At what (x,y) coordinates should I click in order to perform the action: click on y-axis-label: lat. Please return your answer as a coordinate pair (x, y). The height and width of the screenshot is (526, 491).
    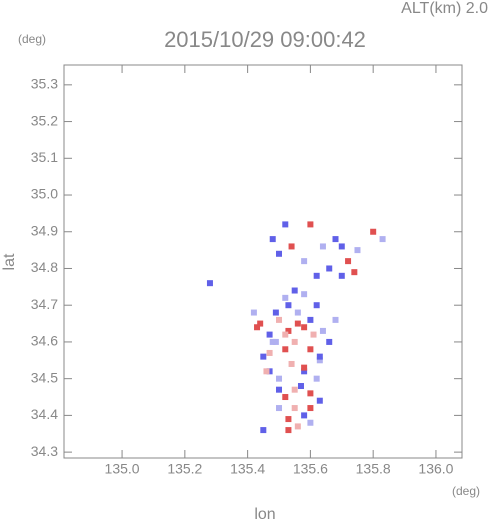
    Looking at the image, I should click on (9, 261).